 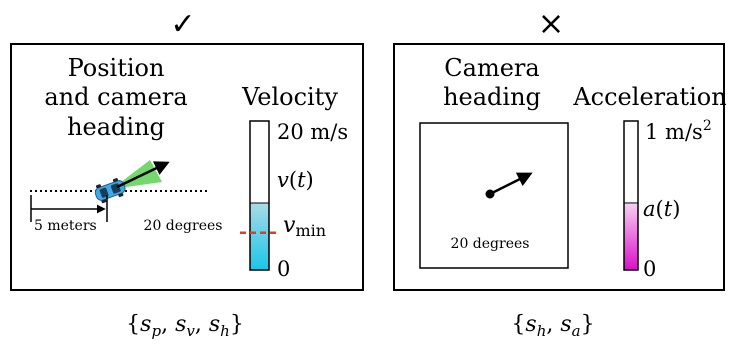 What do you see at coordinates (649, 269) in the screenshot?
I see `acceleration-bottom-label: 0` at bounding box center [649, 269].